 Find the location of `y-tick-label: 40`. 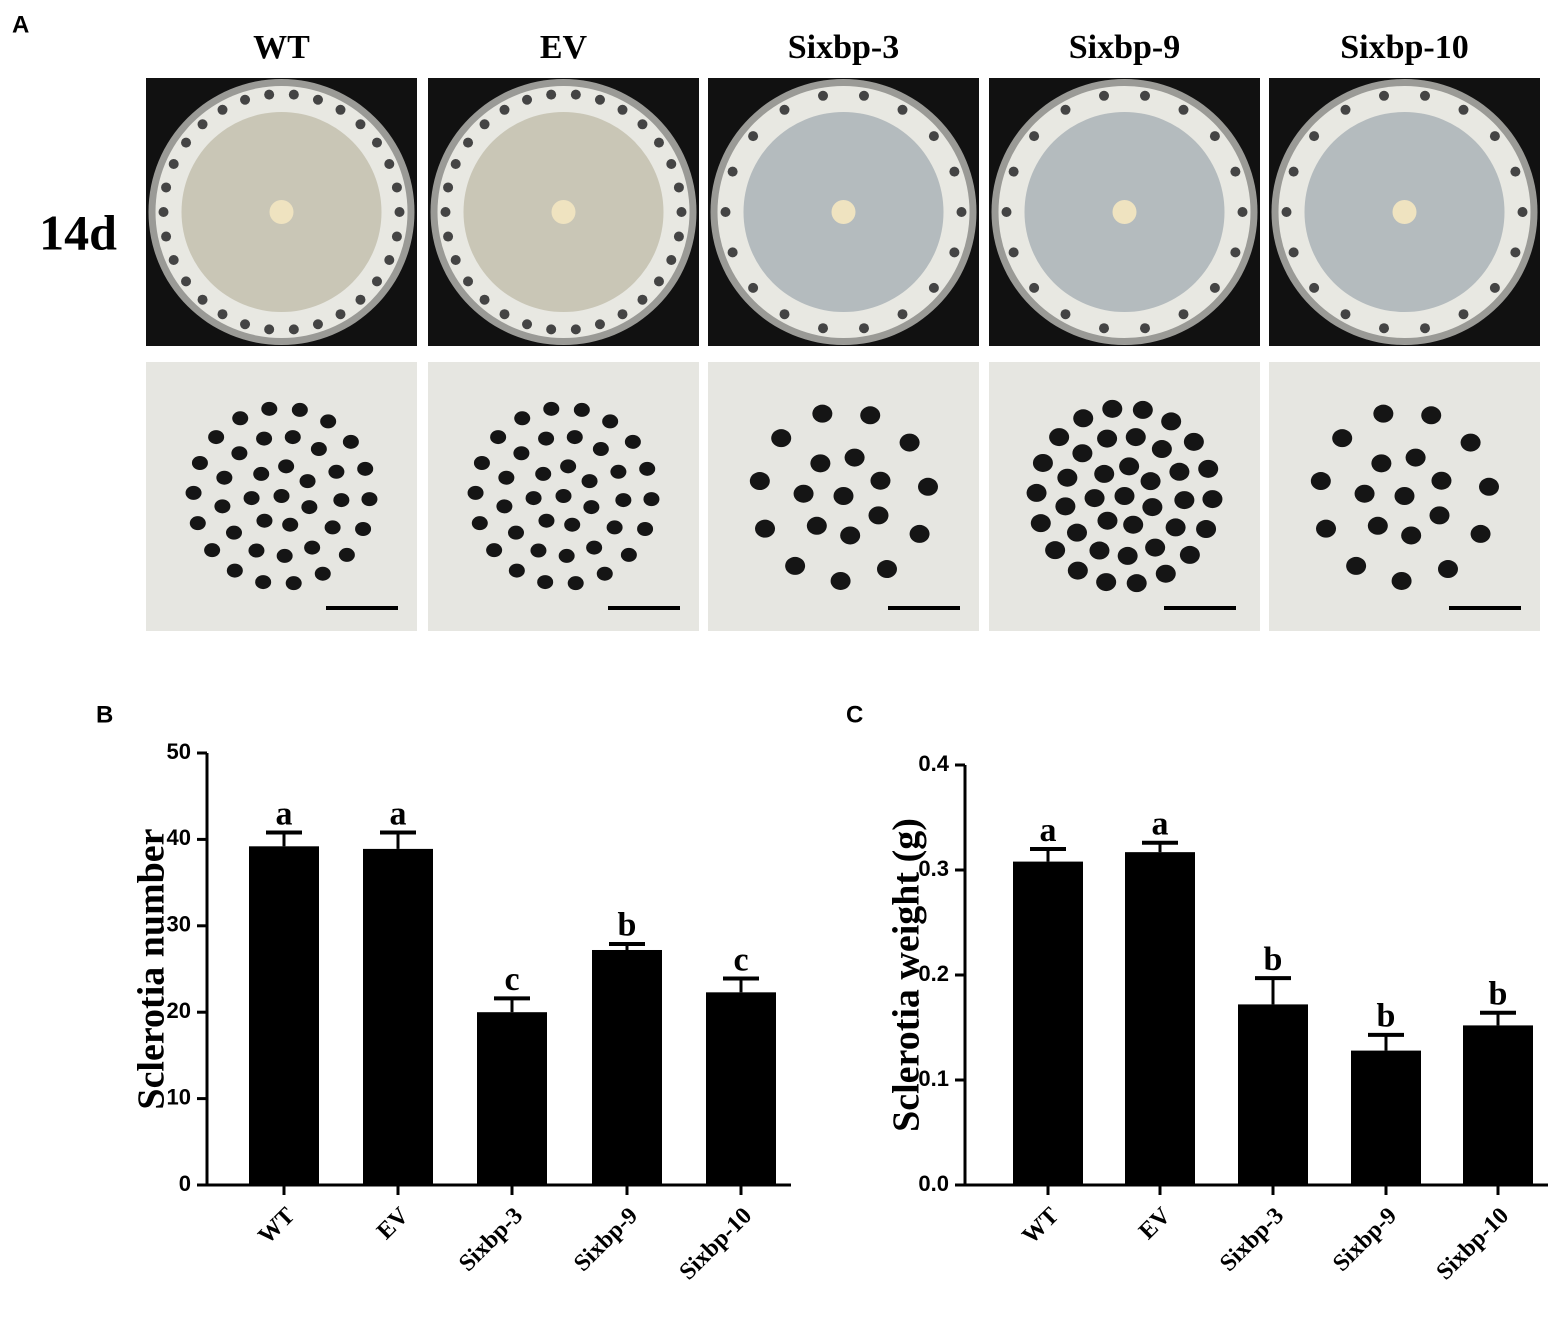

y-tick-label: 40 is located at coordinates (179, 837).